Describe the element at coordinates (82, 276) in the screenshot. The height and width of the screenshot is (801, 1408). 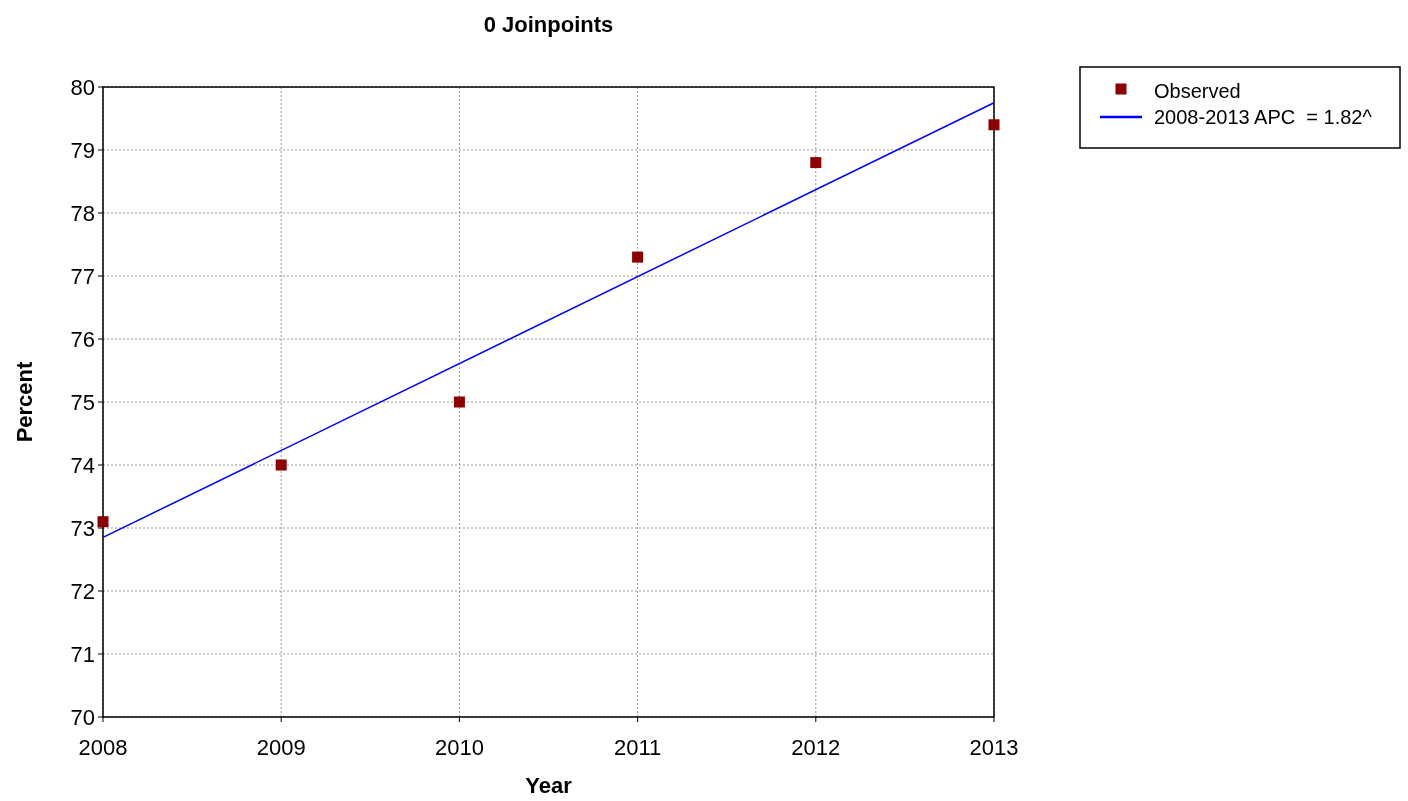
I see `y-tick-label: 77` at that location.